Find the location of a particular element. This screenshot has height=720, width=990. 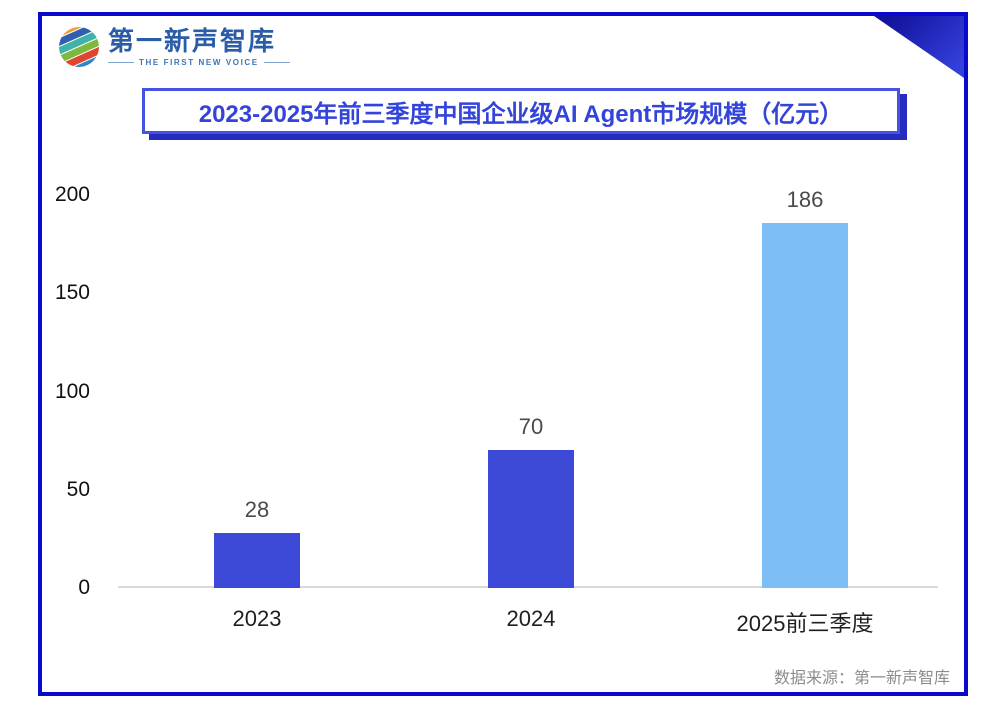

bar-2025前三季度 is located at coordinates (805, 405).